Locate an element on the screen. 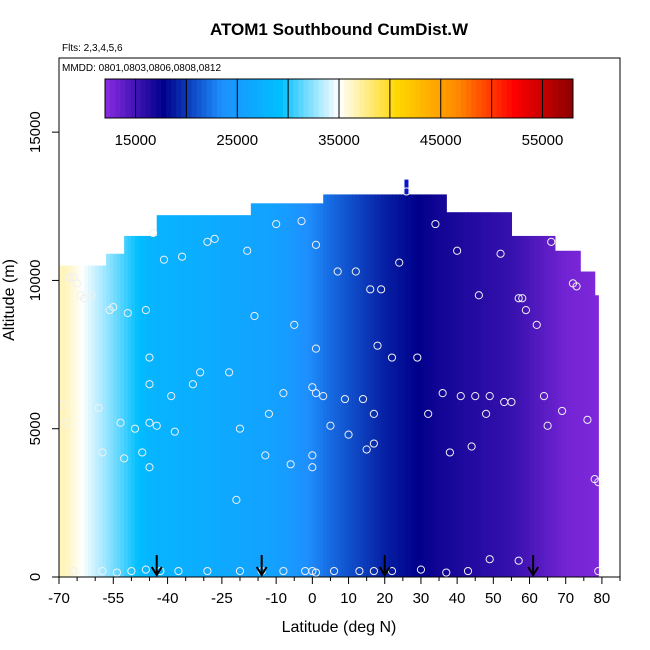 This screenshot has width=650, height=650. x-tick-label: 10 is located at coordinates (348, 598).